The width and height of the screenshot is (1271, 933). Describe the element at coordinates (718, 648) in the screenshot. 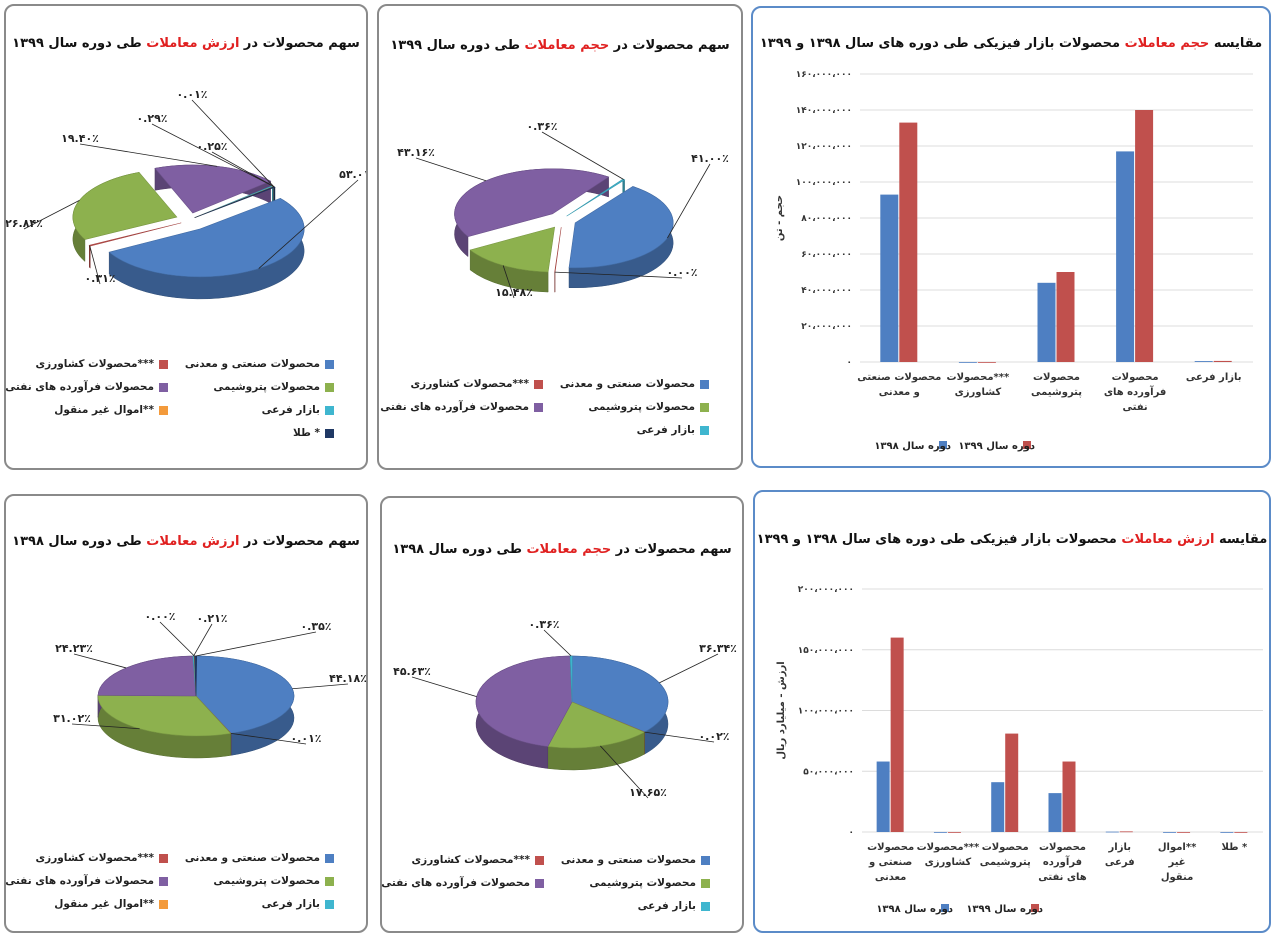

I see `data-label: ۳۶.۳۴٪` at that location.